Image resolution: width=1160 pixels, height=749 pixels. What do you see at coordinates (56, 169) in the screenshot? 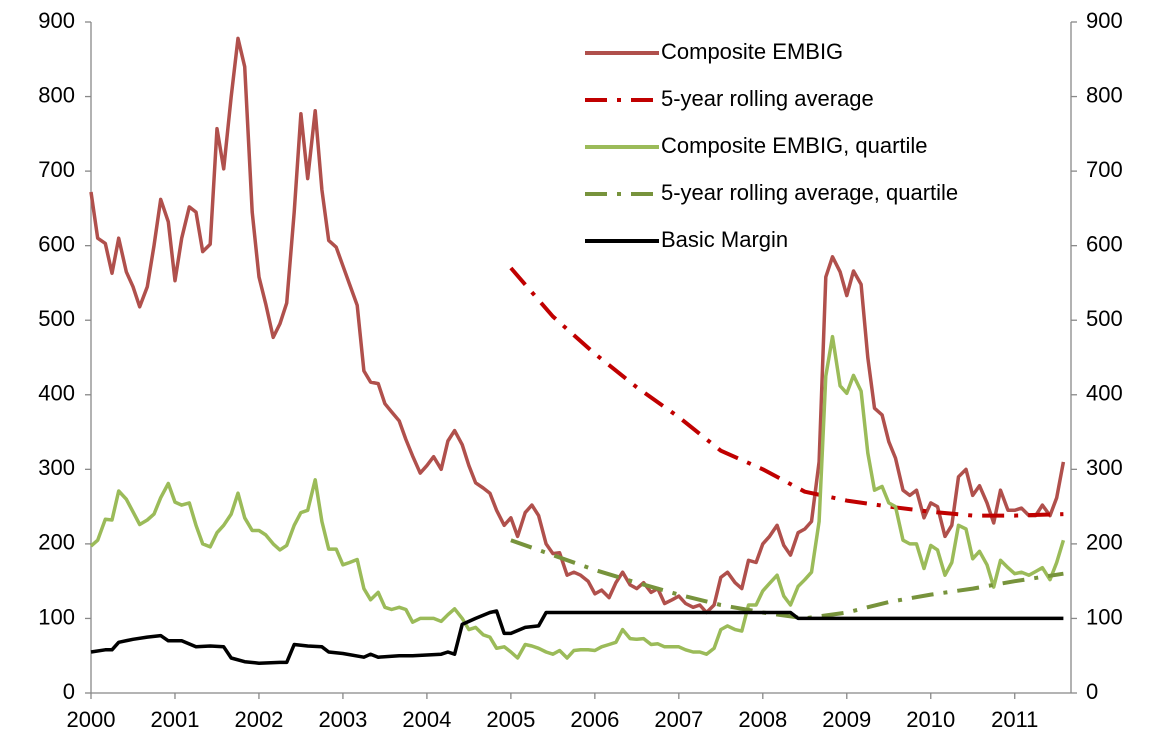
I see `y-tick-label: 700` at bounding box center [56, 169].